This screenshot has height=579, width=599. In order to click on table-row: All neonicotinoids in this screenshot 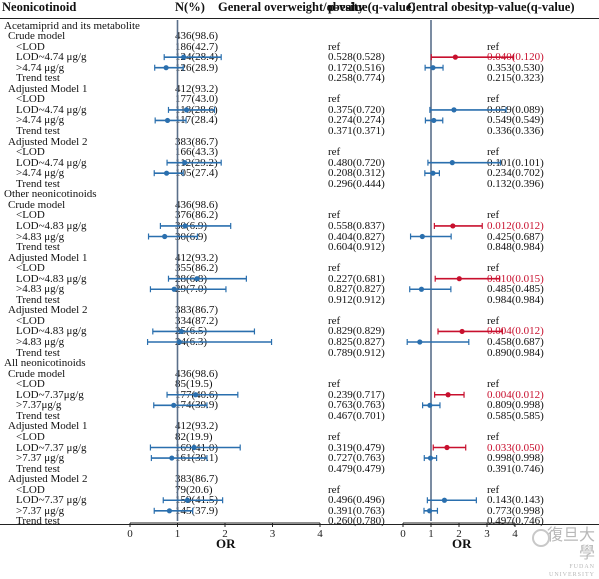, I will do `click(299, 363)`.